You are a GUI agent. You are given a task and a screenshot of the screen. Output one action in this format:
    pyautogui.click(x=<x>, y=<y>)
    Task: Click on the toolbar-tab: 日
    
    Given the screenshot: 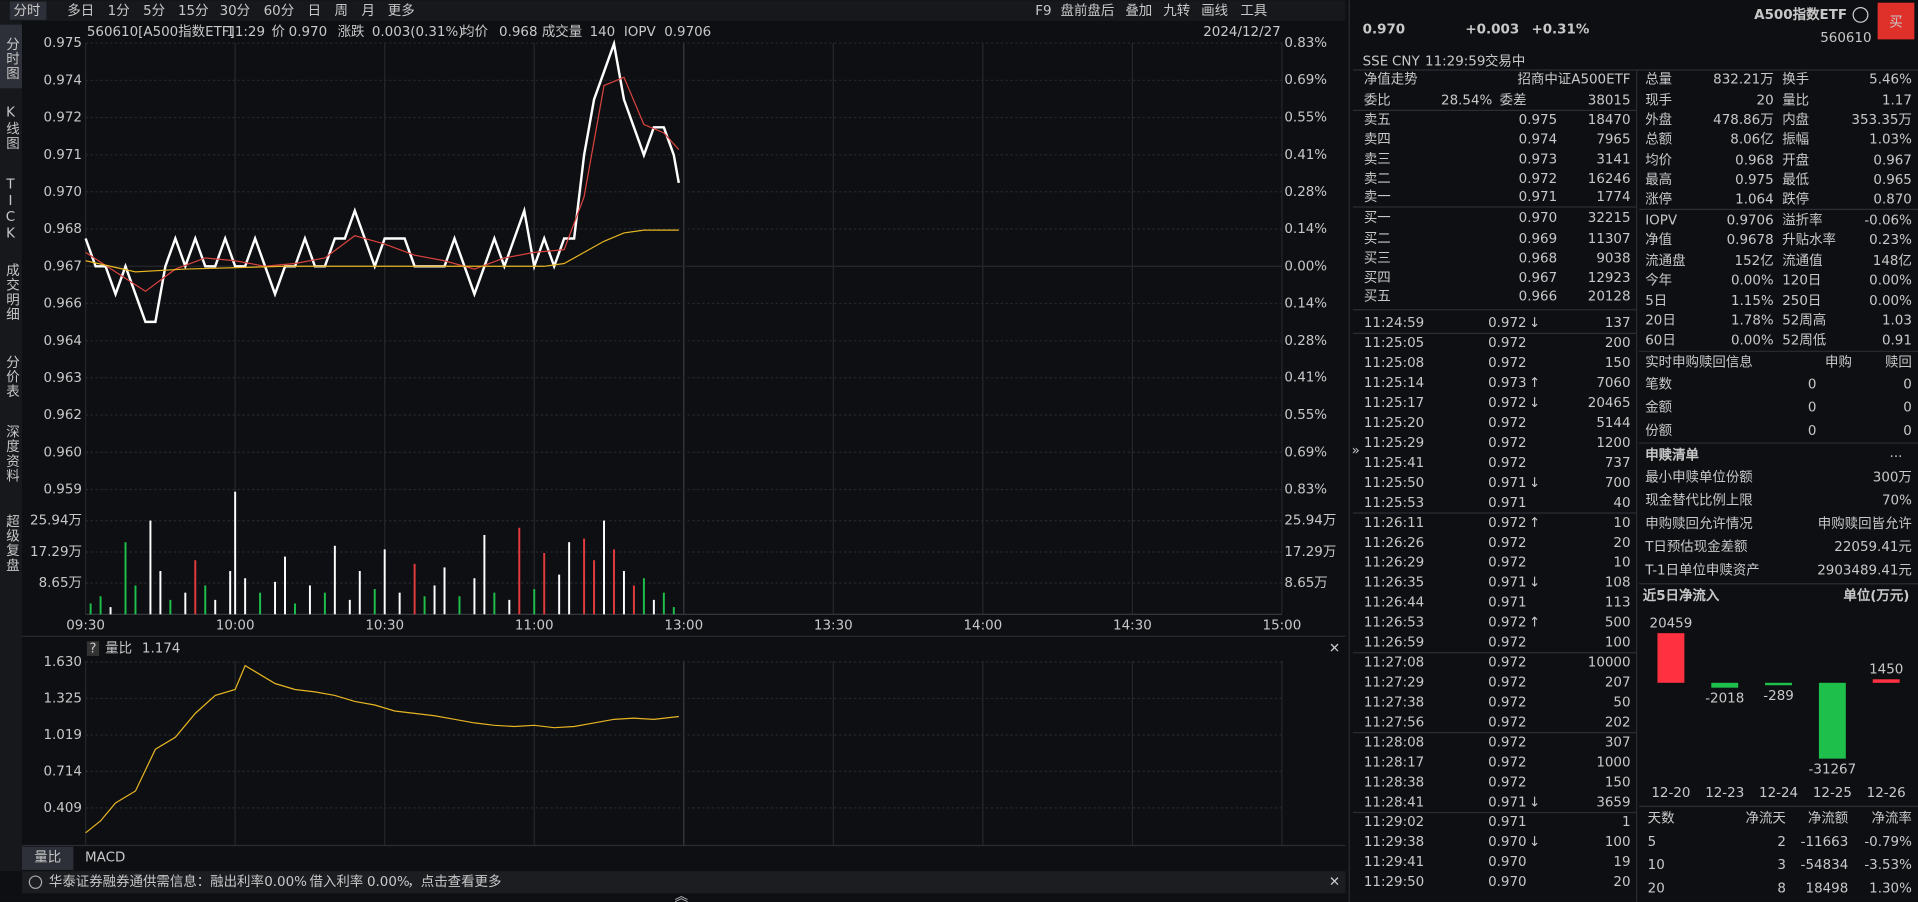 What is the action you would take?
    pyautogui.click(x=314, y=11)
    